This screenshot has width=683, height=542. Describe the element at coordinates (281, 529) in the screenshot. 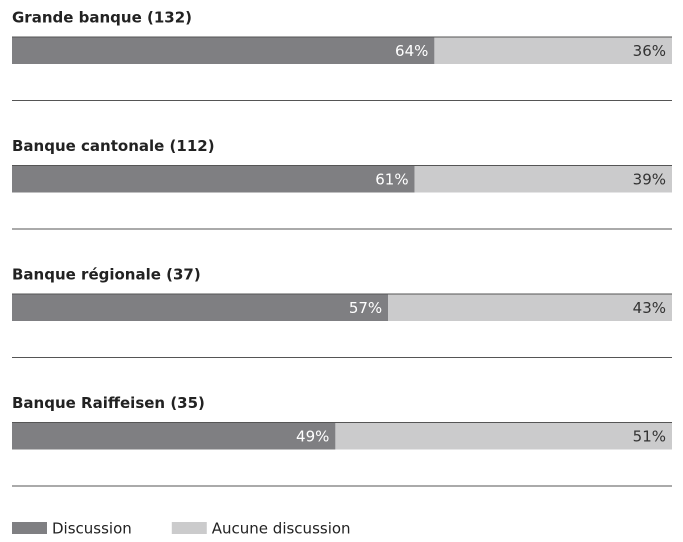

I see `legend-label: Aucune discussion` at that location.